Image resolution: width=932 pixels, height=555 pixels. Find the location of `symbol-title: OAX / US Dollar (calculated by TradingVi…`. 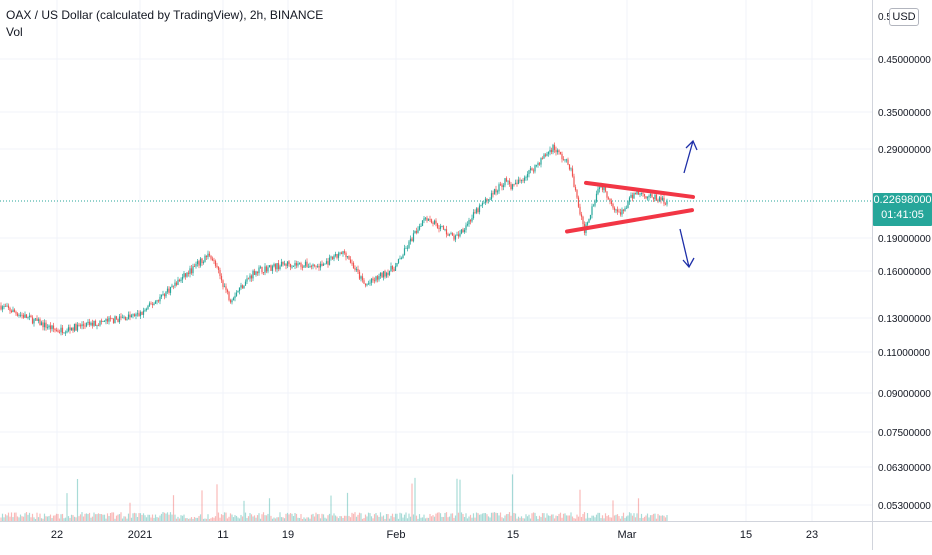

symbol-title: OAX / US Dollar (calculated by TradingVi… is located at coordinates (165, 15).